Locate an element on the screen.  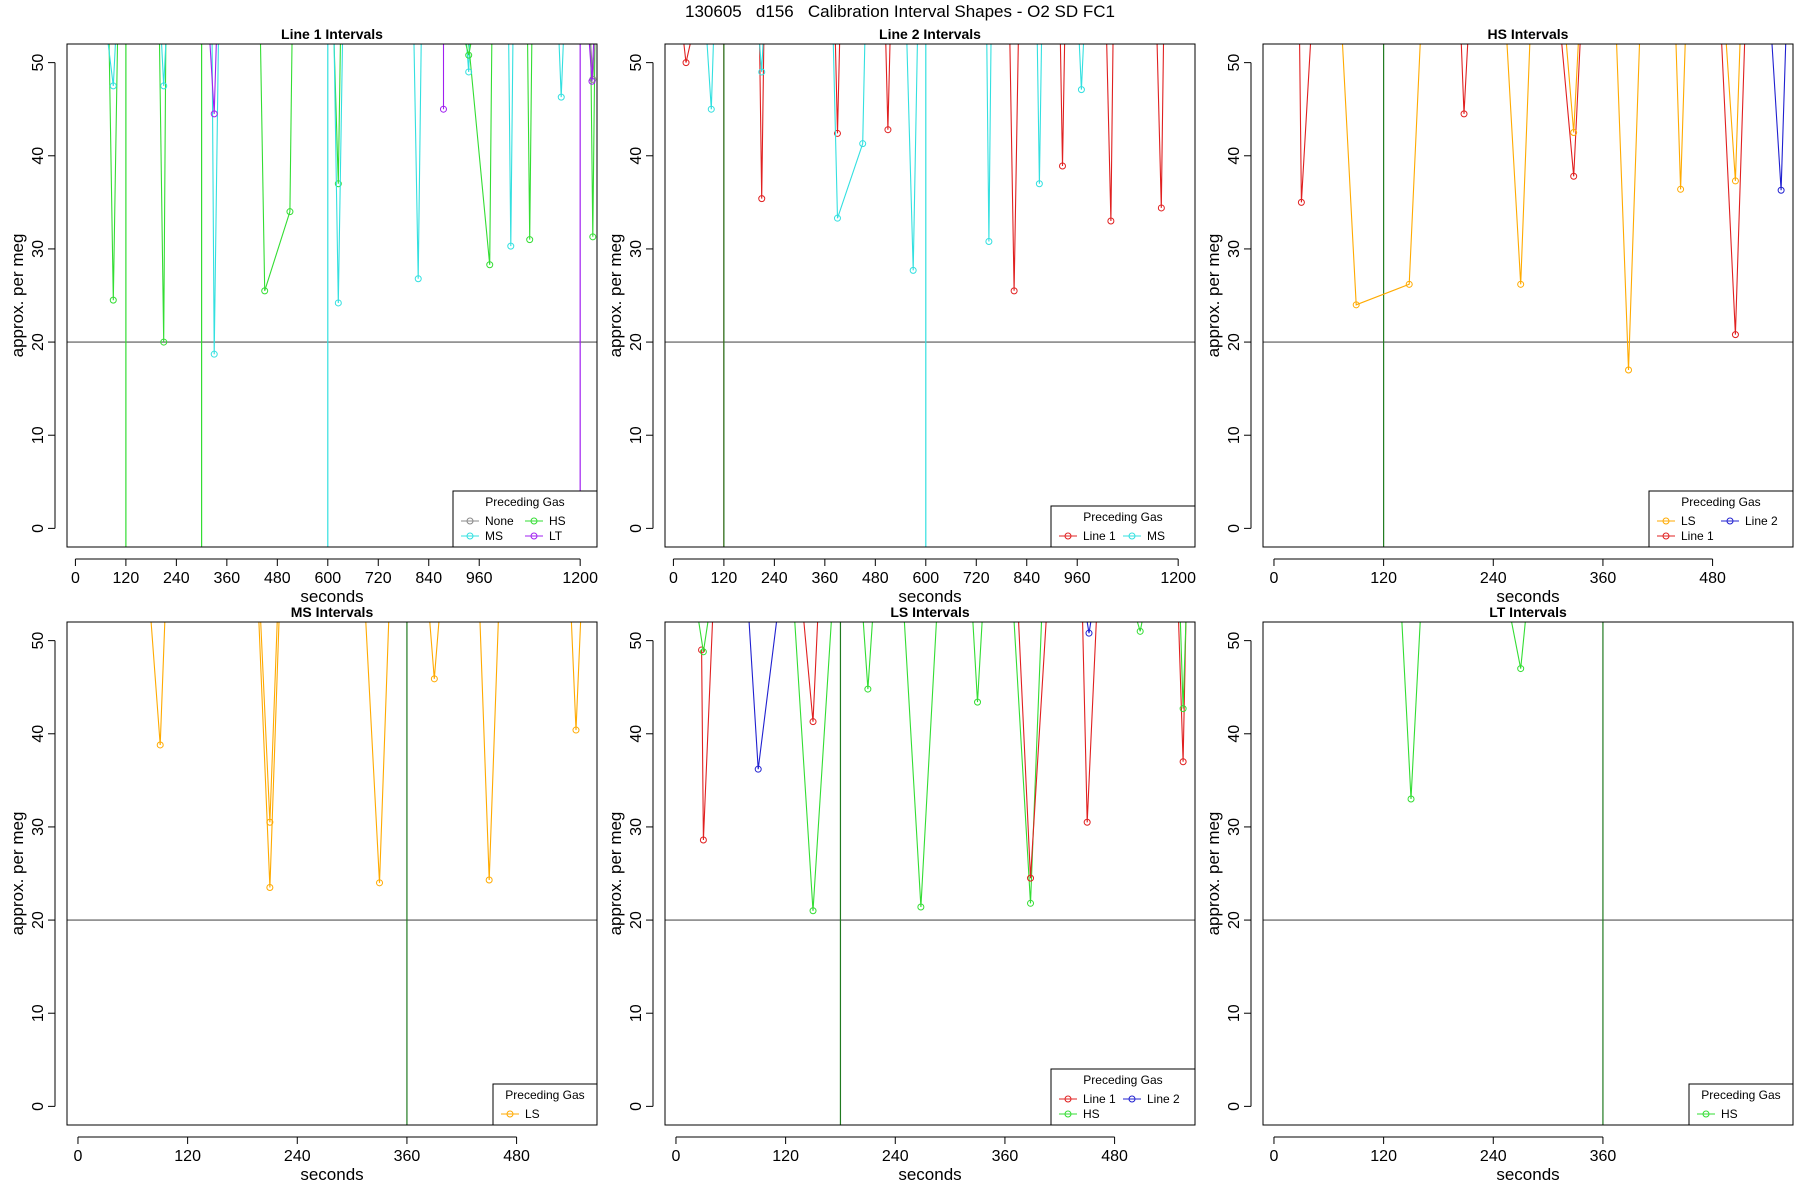
y-axis-label: approx. per meg is located at coordinates (615, 296).